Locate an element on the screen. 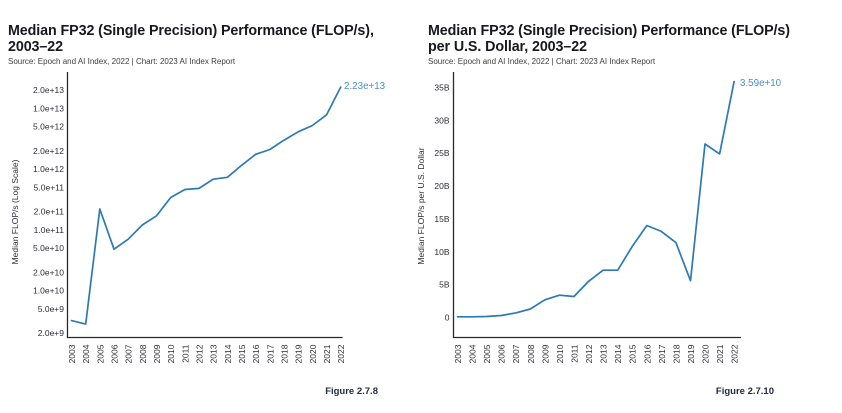  figure-caption-left: Figure 2.7.8 is located at coordinates (351, 391).